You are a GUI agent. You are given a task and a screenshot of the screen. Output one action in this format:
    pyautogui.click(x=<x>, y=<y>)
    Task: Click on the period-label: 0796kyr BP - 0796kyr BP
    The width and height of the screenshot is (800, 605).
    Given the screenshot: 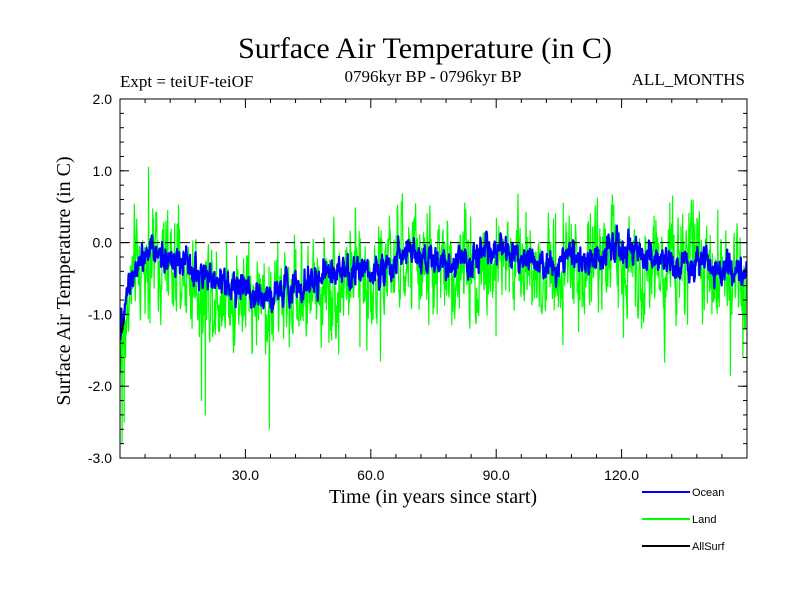 What is the action you would take?
    pyautogui.click(x=433, y=76)
    